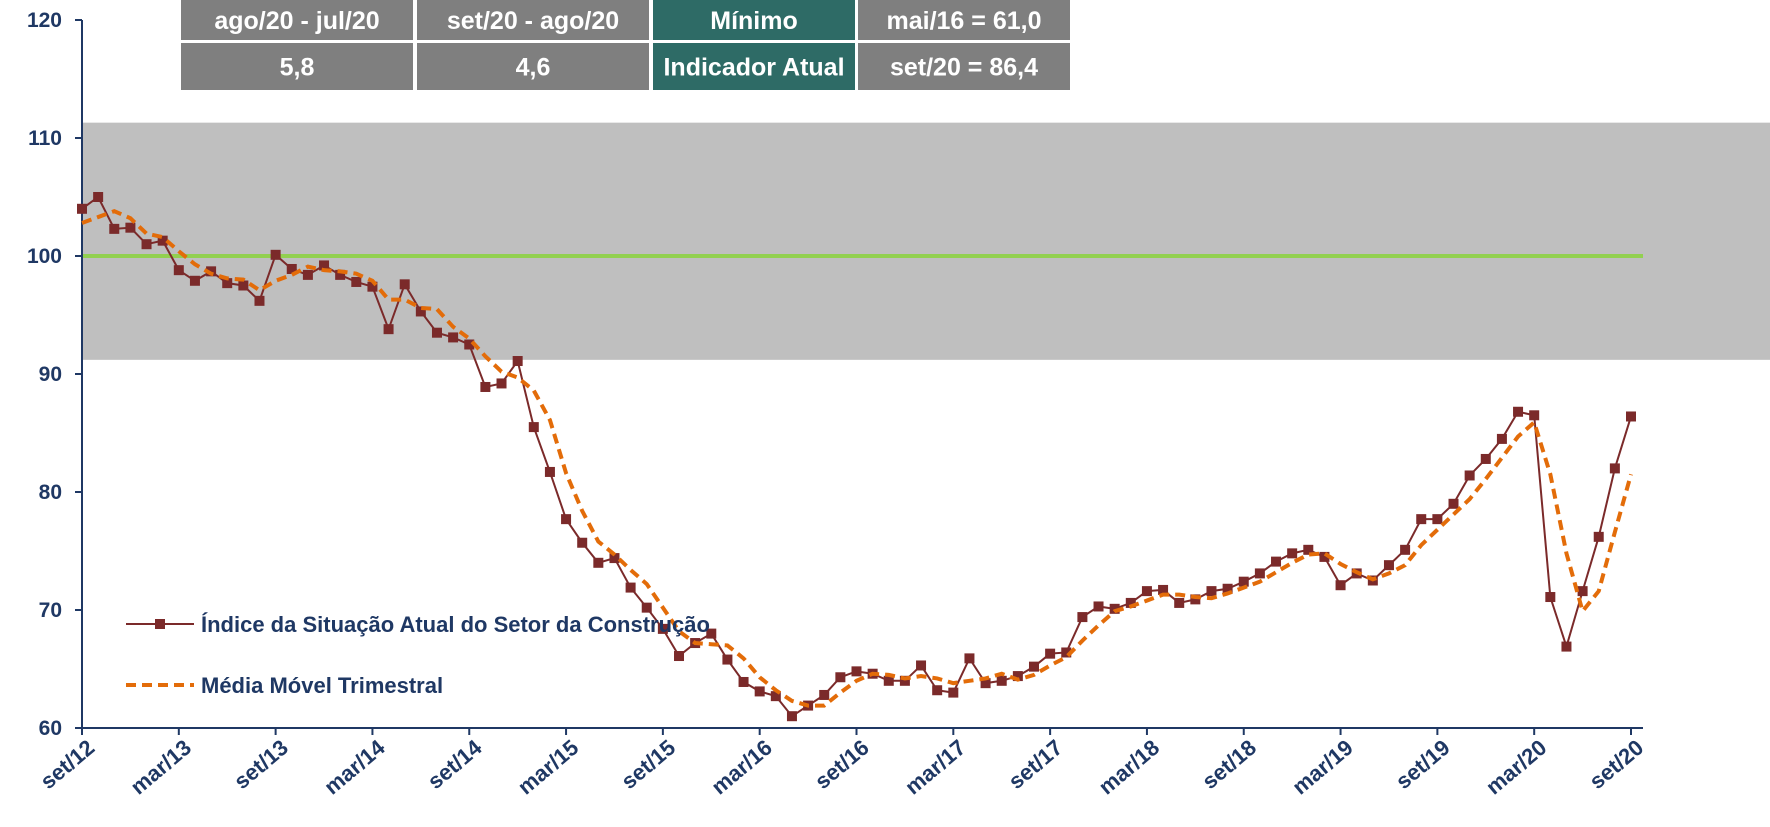 This screenshot has width=1770, height=827. I want to click on table-text: ago/20 - jul/20, so click(296, 21).